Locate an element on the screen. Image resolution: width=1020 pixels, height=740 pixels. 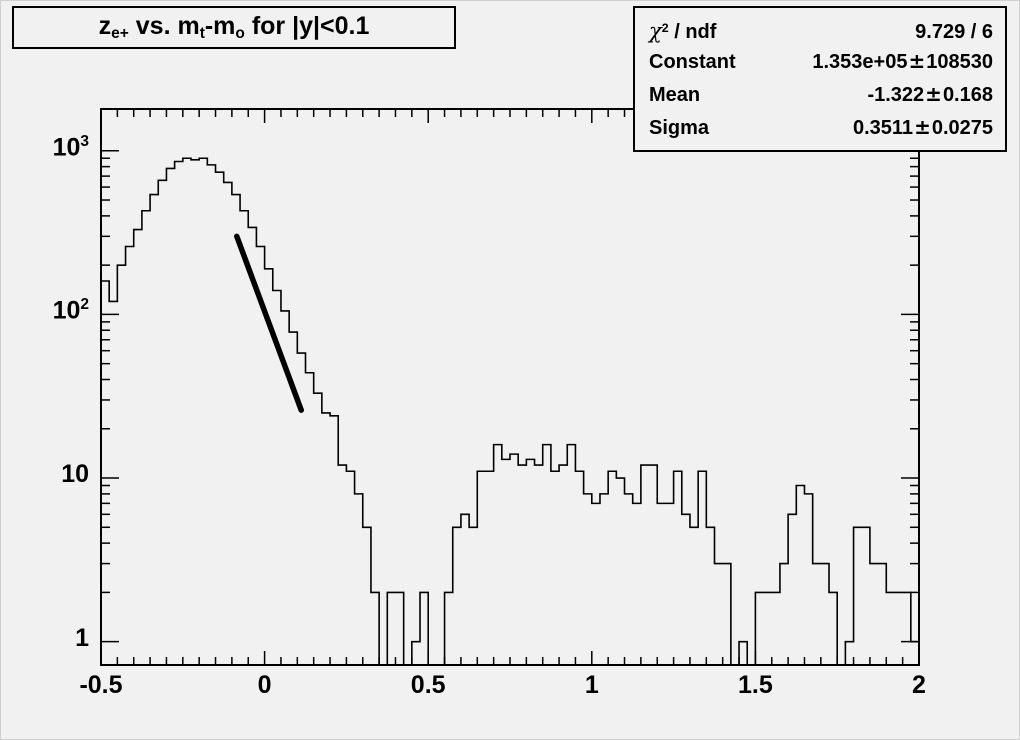
fit-line-group is located at coordinates (269, 323).